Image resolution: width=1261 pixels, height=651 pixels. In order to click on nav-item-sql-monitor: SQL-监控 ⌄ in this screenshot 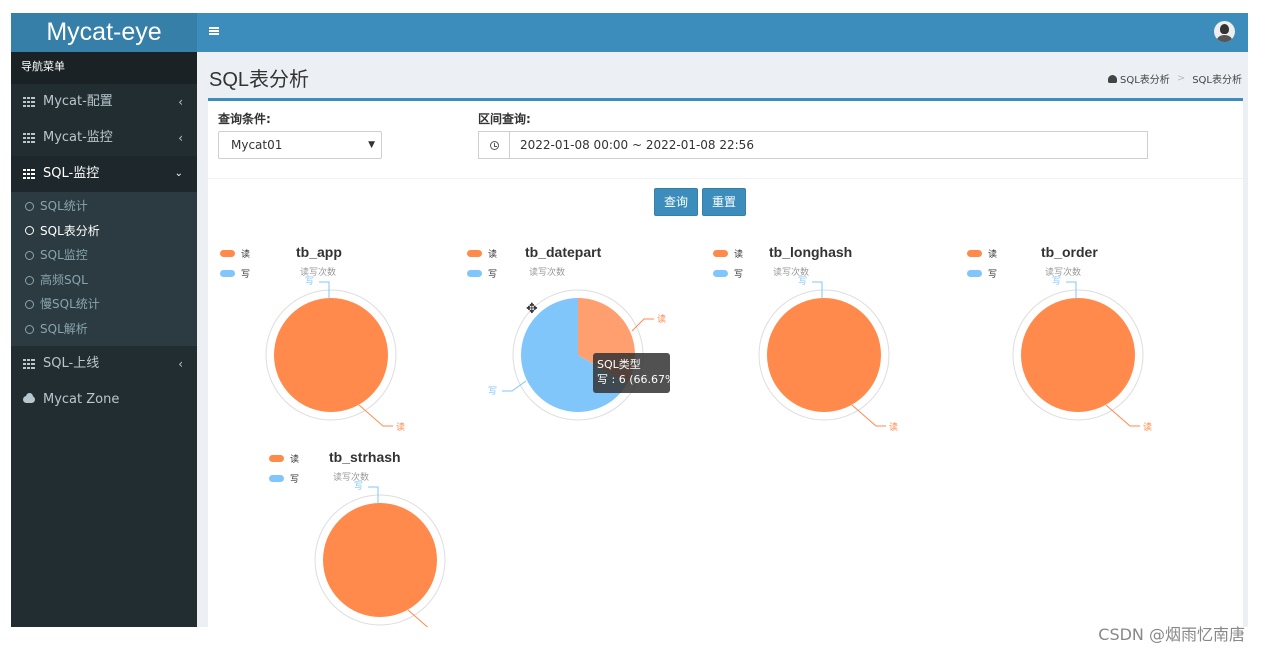, I will do `click(104, 174)`.